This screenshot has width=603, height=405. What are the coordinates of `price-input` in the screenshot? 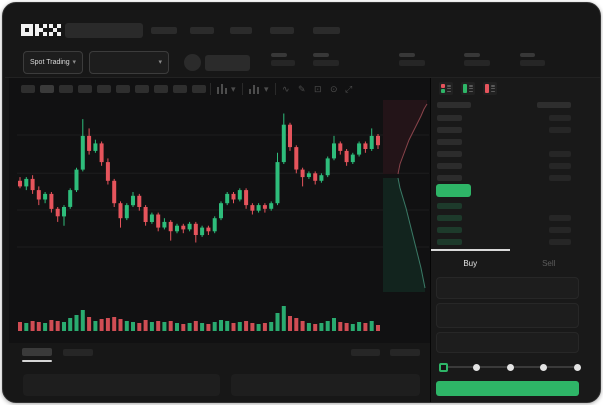 It's located at (507, 288).